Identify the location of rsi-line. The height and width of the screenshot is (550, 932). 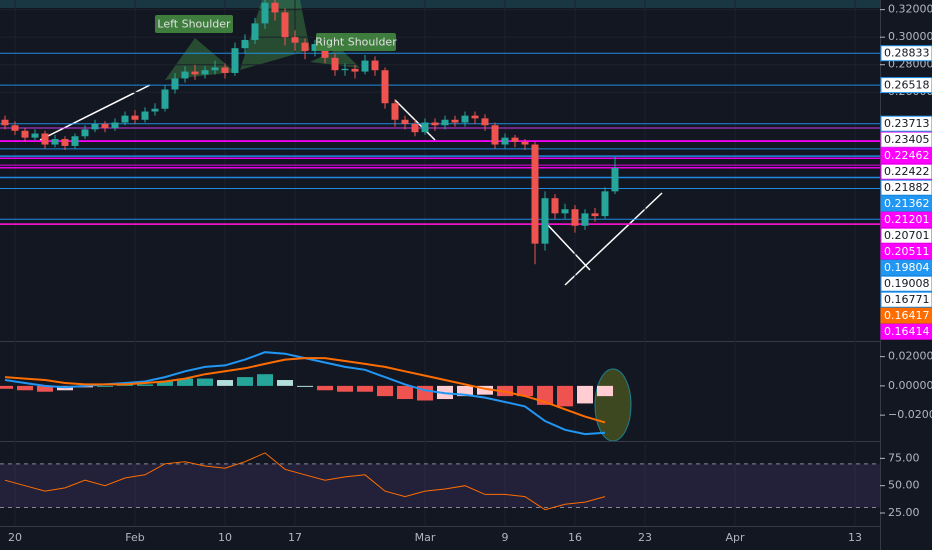
(305, 481).